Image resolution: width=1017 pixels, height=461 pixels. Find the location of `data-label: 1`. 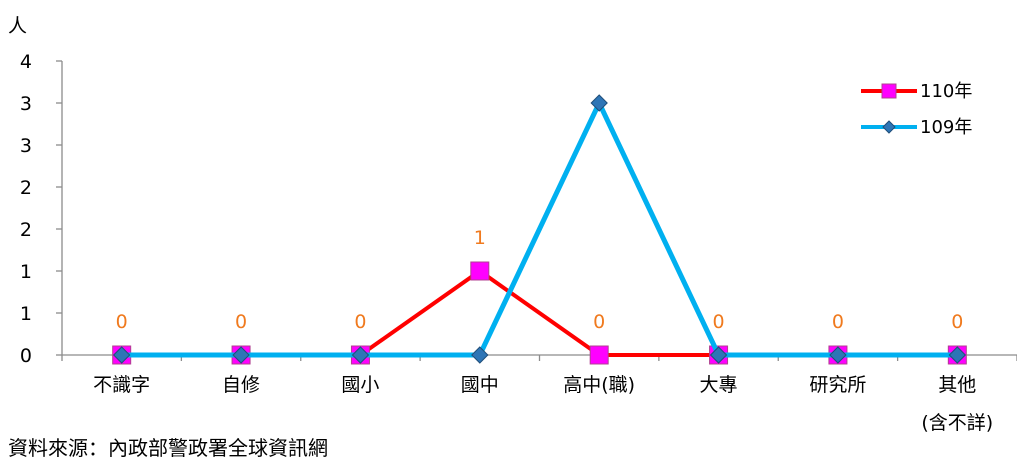

data-label: 1 is located at coordinates (480, 238).